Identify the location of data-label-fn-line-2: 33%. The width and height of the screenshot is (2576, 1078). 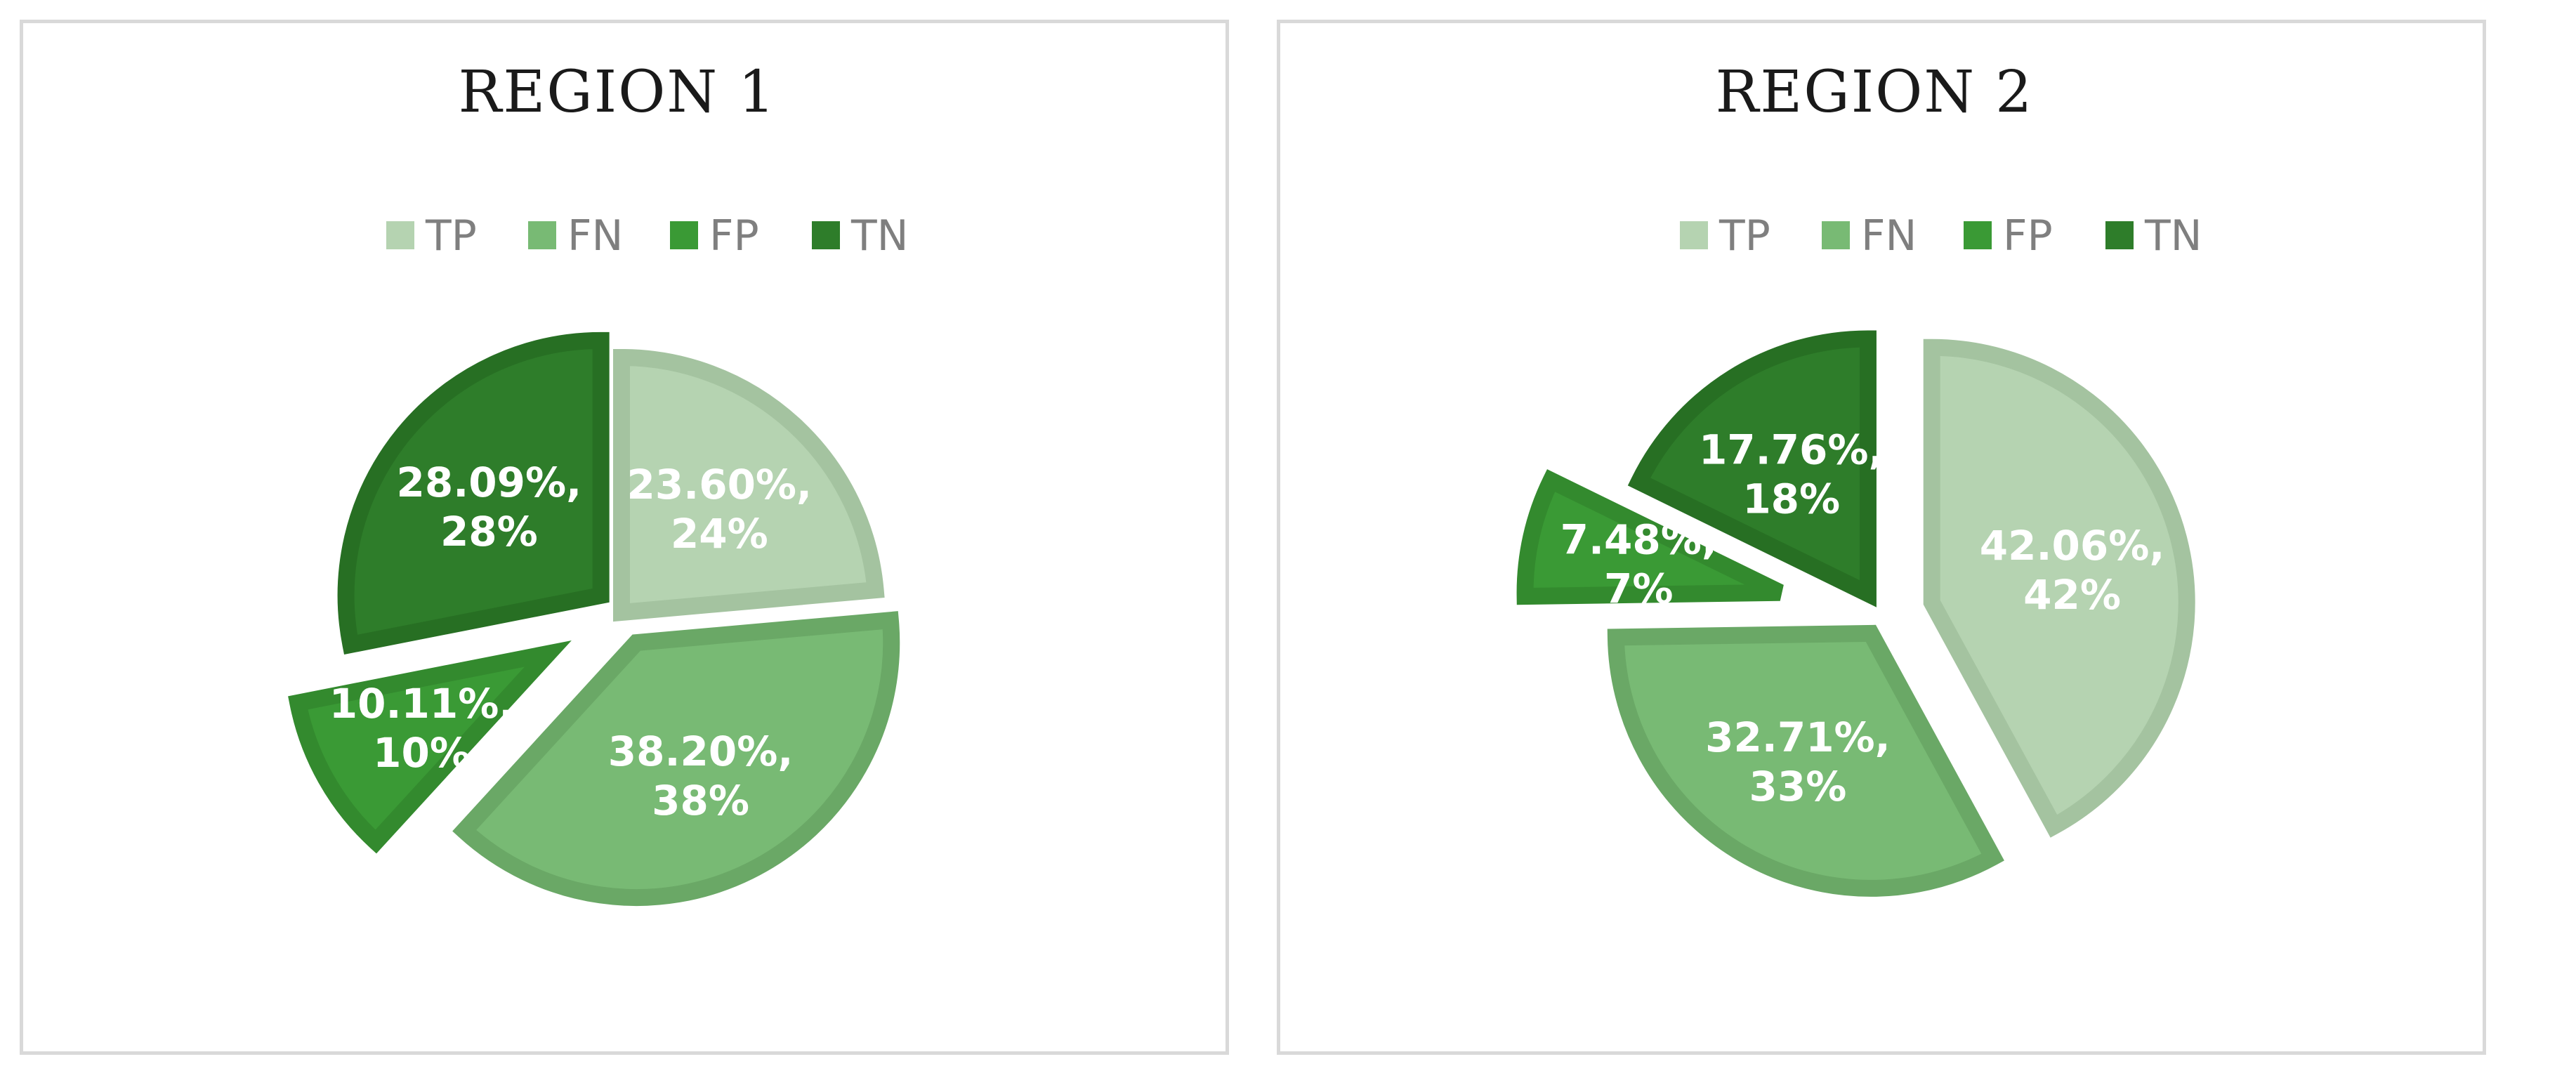
(1797, 786).